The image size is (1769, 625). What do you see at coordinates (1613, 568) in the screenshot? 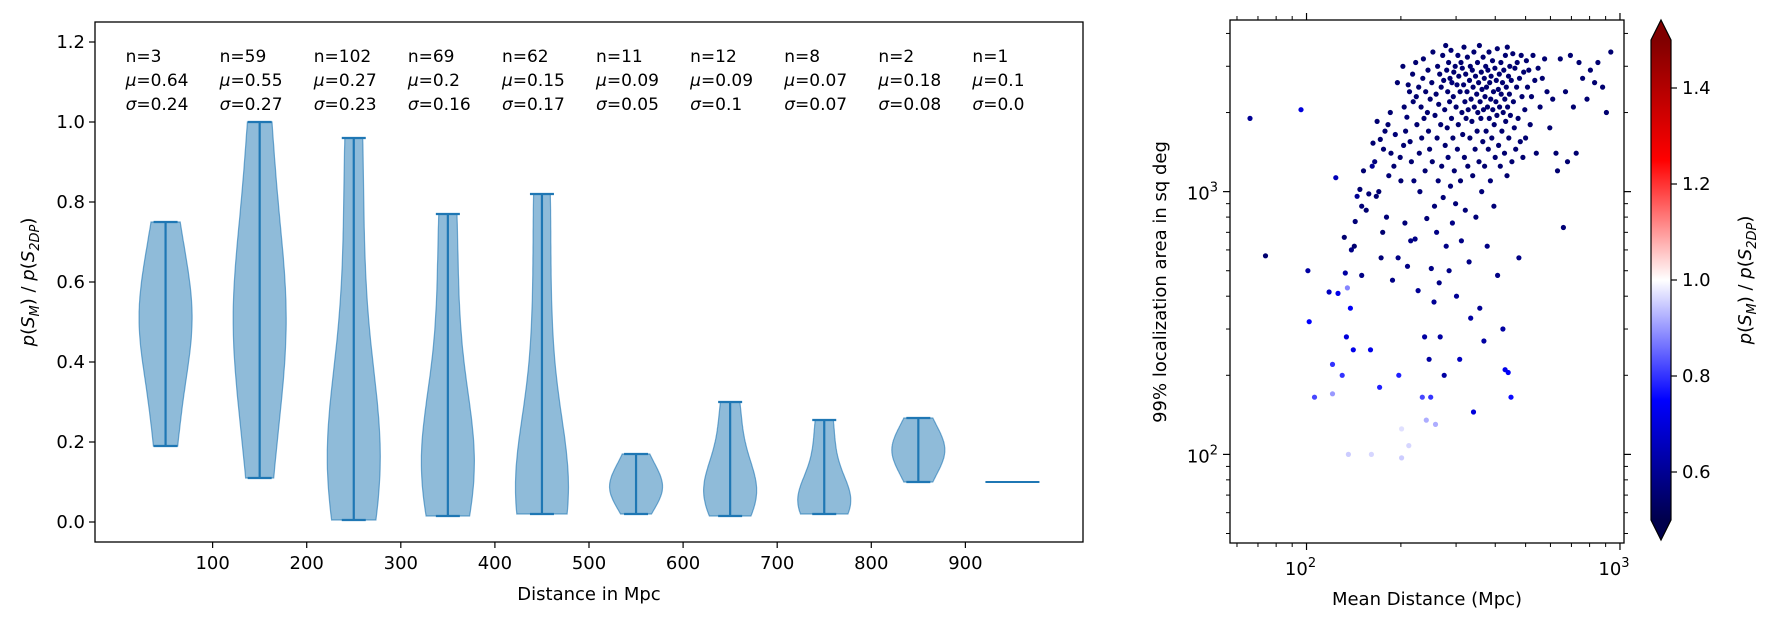
I see `tick-label: 10³` at bounding box center [1613, 568].